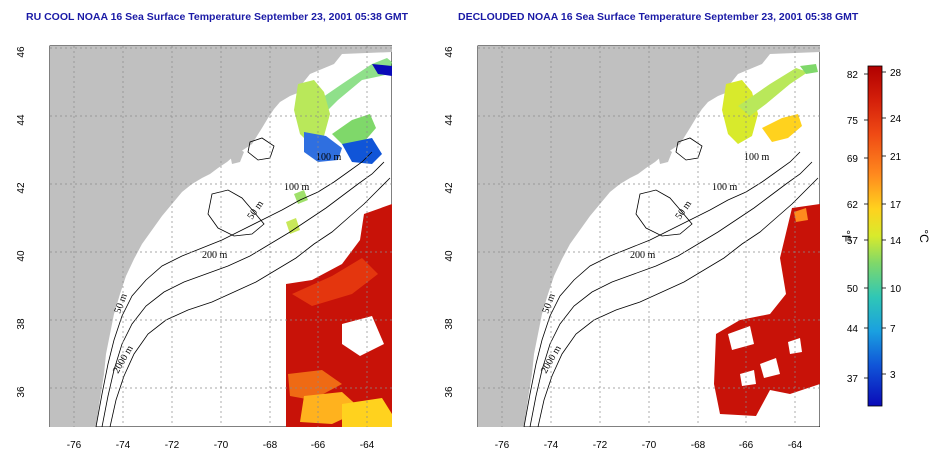 The image size is (950, 475). What do you see at coordinates (896, 119) in the screenshot?
I see `celsius-tick-label: 24` at bounding box center [896, 119].